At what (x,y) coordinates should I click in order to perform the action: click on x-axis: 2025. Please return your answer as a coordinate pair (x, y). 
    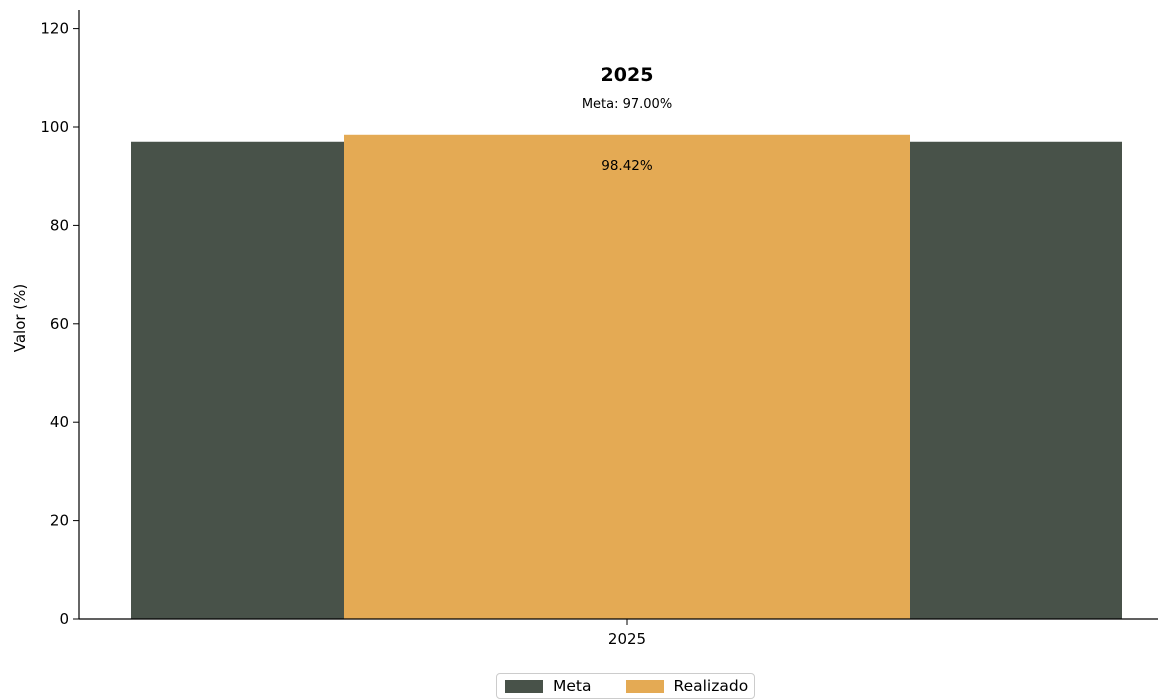
    Looking at the image, I should click on (618, 633).